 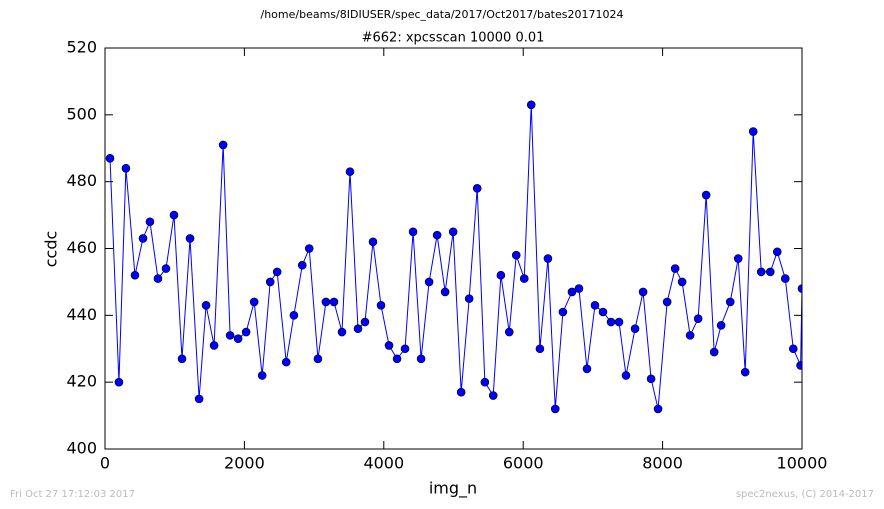 I want to click on y-tick-label: 400, so click(x=81, y=448).